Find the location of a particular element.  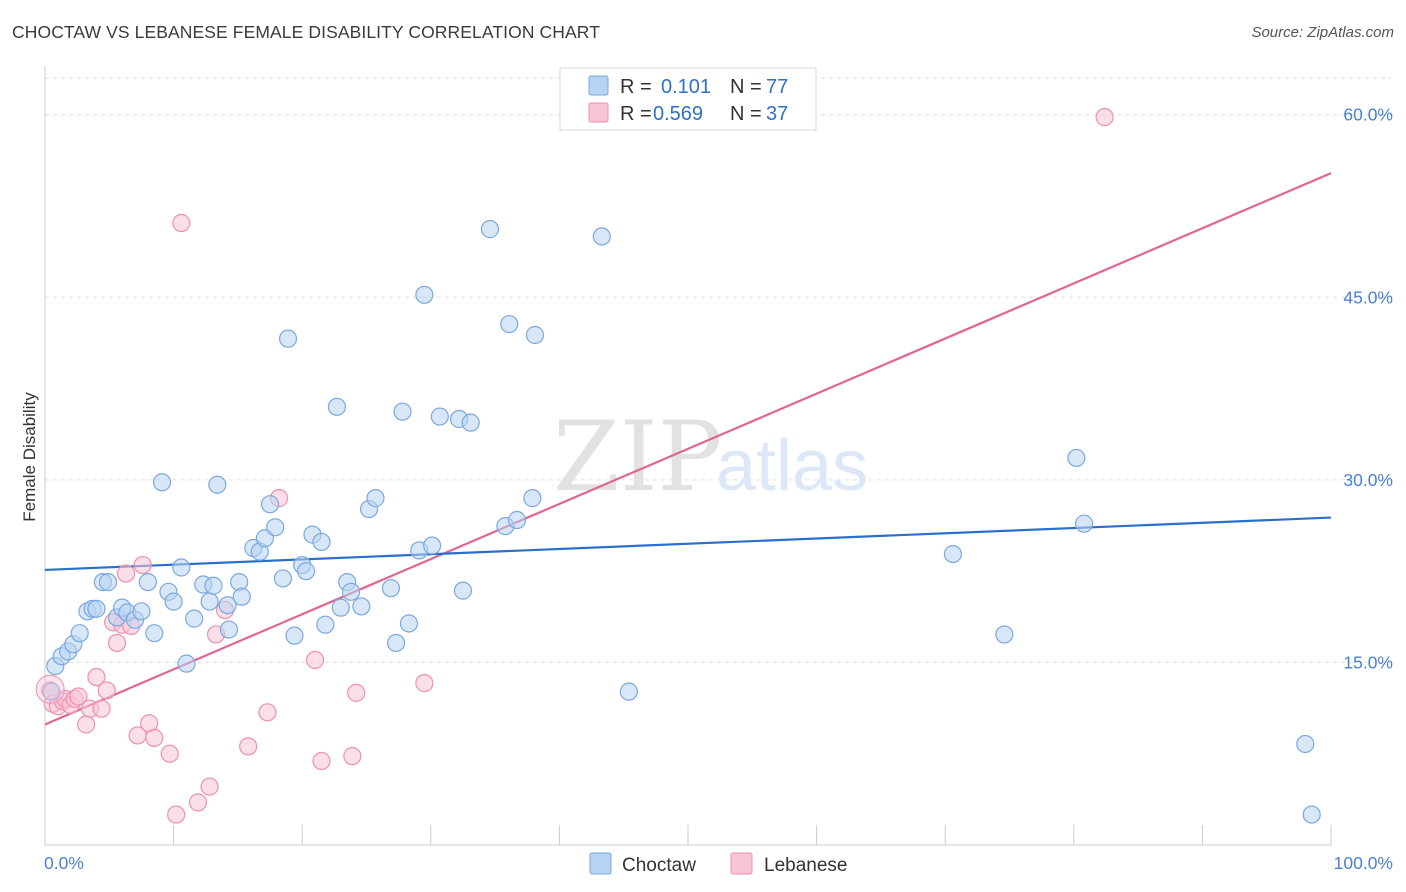

watermark: ZIP atlas is located at coordinates (710, 457).